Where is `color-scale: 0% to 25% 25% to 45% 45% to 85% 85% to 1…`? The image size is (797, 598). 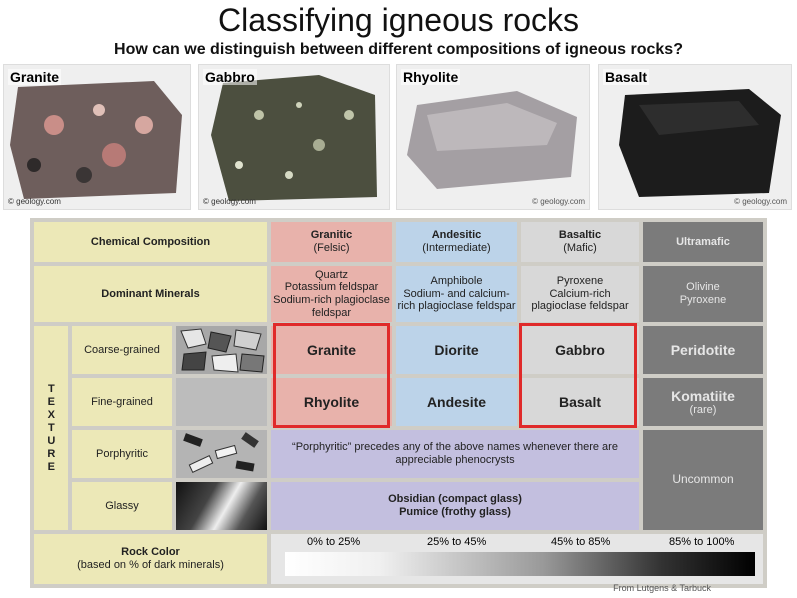 color-scale: 0% to 25% 25% to 45% 45% to 85% 85% to 1… is located at coordinates (517, 559).